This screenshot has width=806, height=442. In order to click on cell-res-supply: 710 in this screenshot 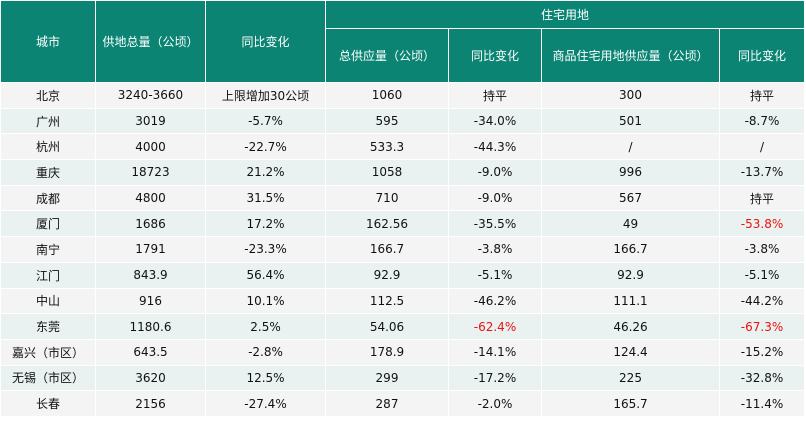, I will do `click(387, 198)`.